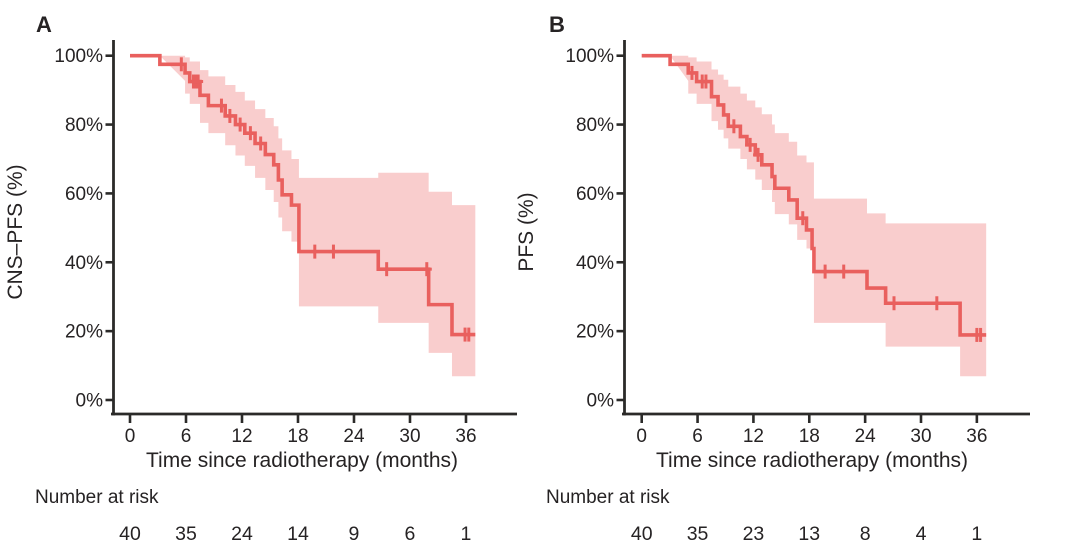  What do you see at coordinates (608, 497) in the screenshot?
I see `panel-b-number-at-risk-label: Number at risk` at bounding box center [608, 497].